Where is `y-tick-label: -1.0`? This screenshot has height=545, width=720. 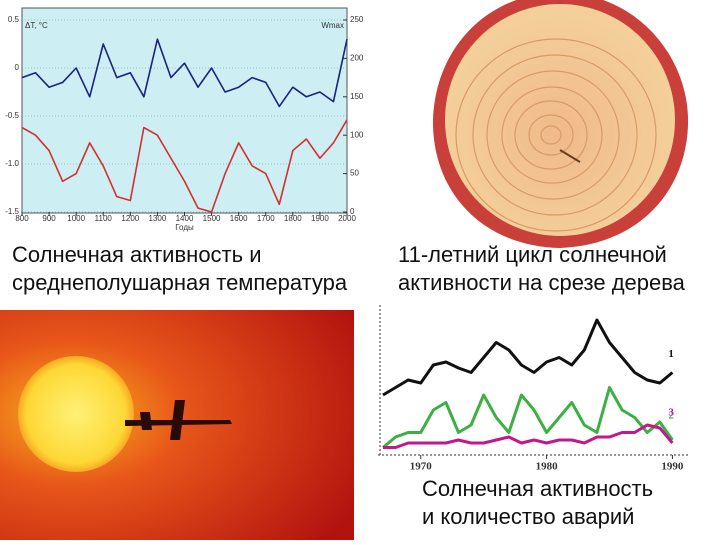 y-tick-label: -1.0 is located at coordinates (12, 163).